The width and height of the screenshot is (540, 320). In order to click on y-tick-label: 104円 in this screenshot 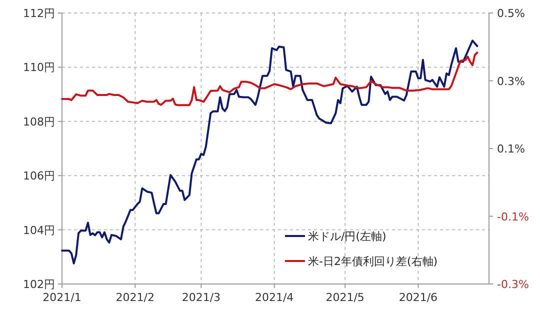, I will do `click(39, 230)`.